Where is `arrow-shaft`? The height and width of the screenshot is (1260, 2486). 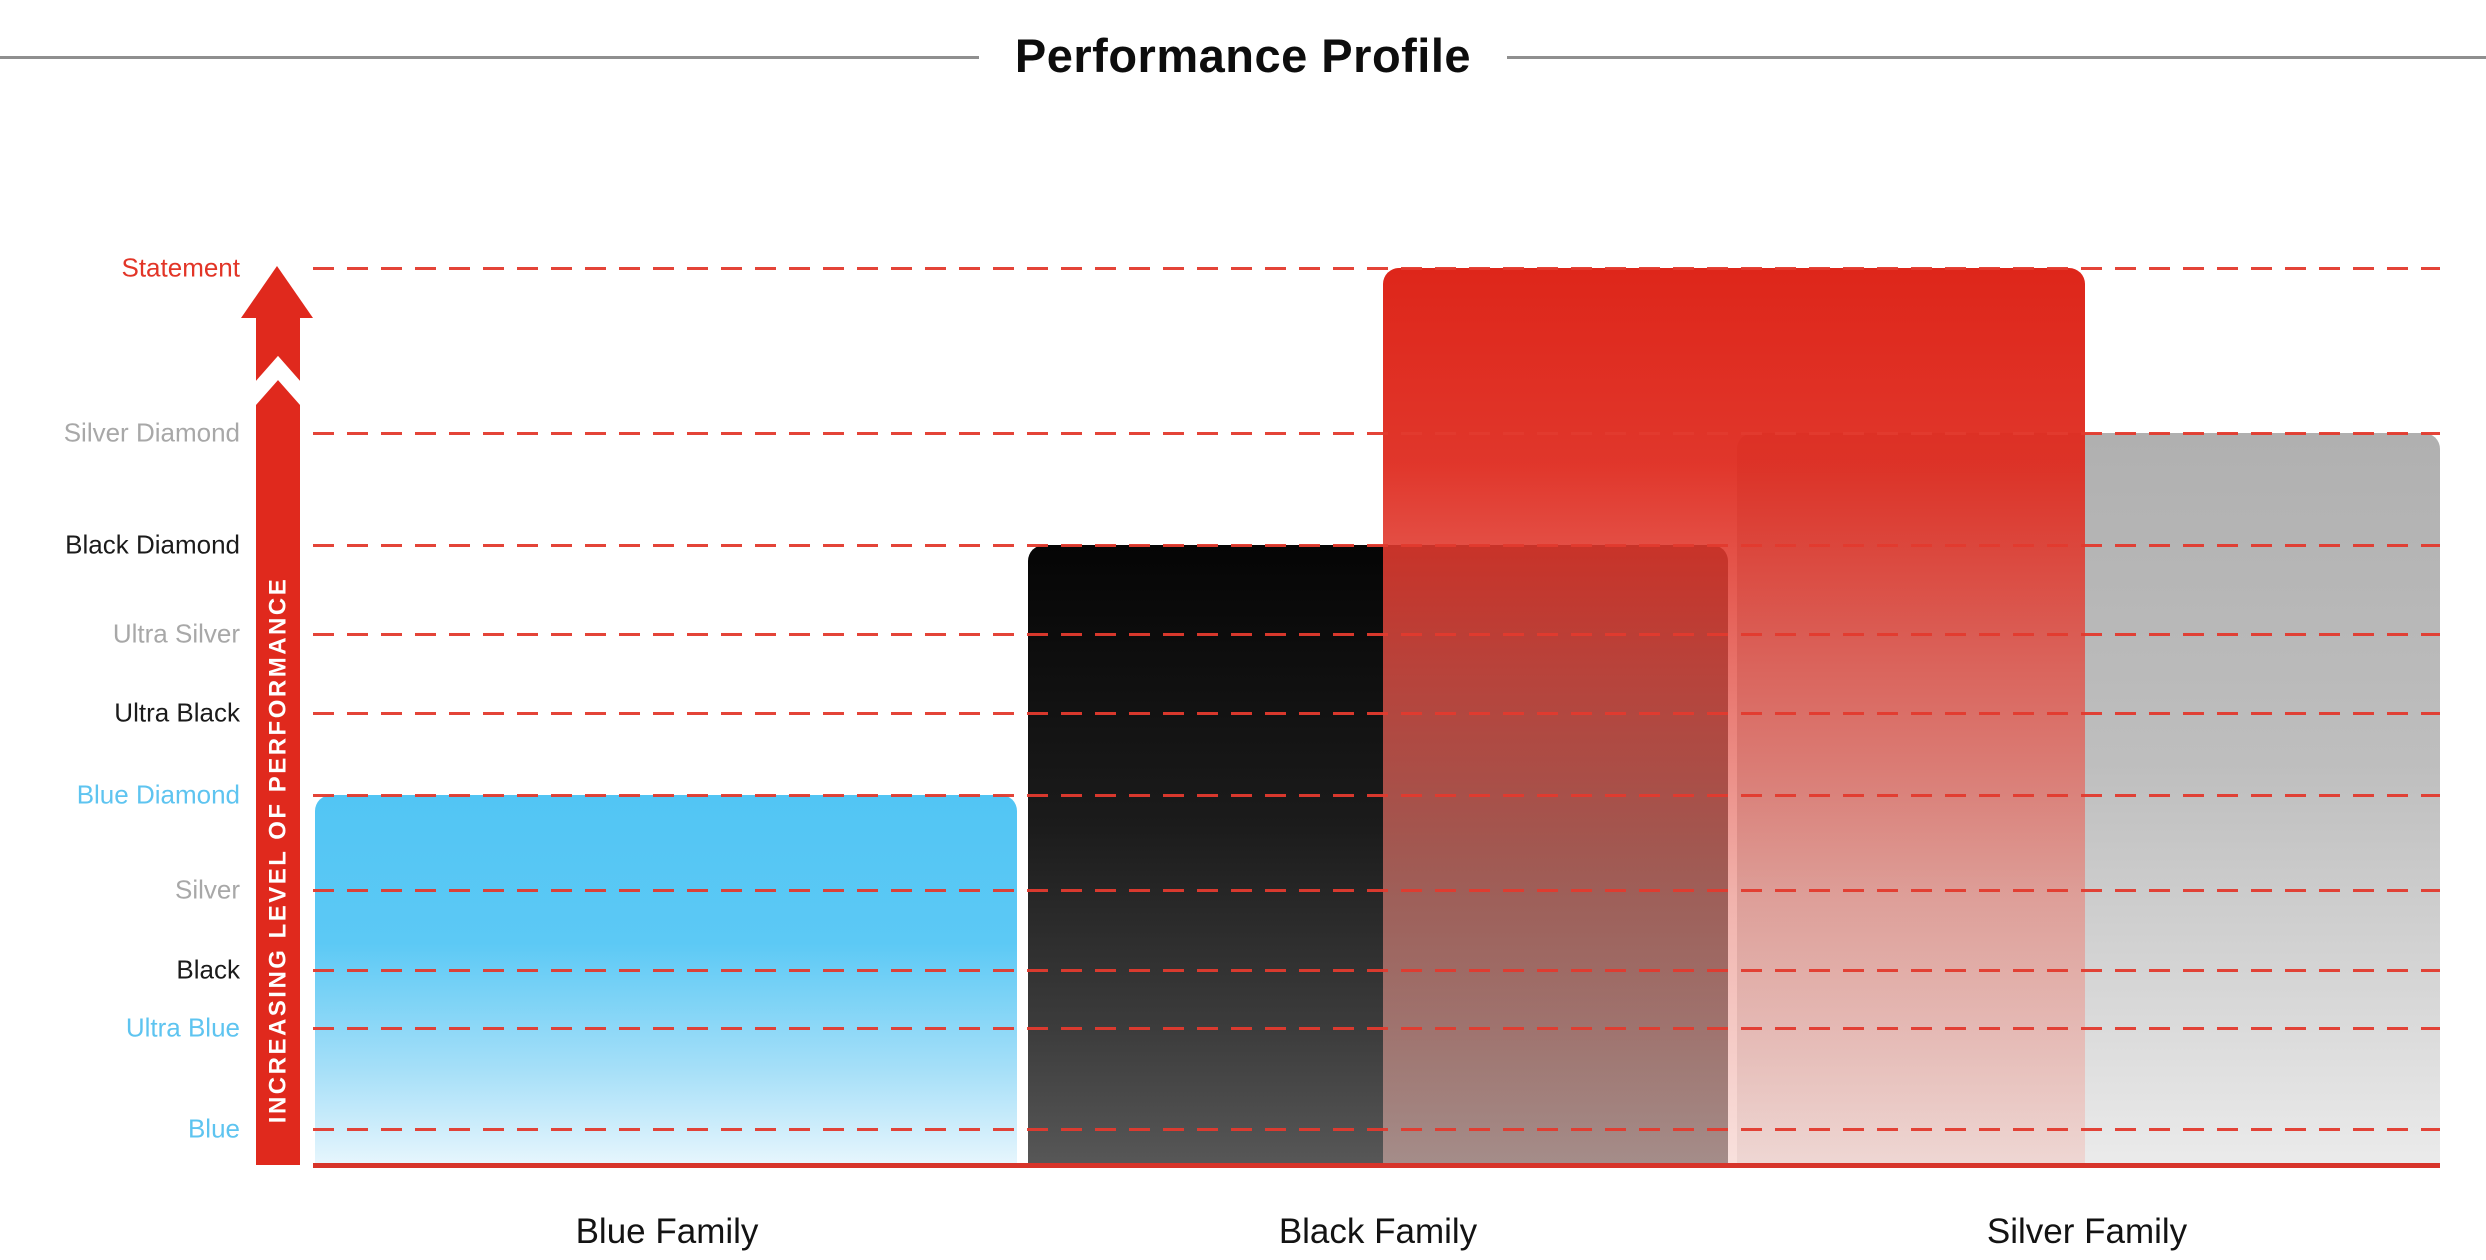
arrow-shaft is located at coordinates (278, 740).